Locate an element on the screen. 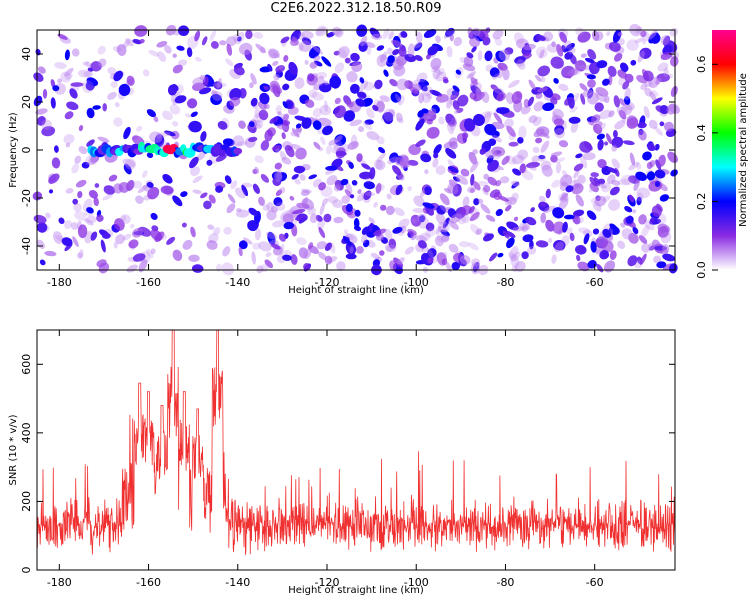  x-tick-label: -60 is located at coordinates (595, 282).